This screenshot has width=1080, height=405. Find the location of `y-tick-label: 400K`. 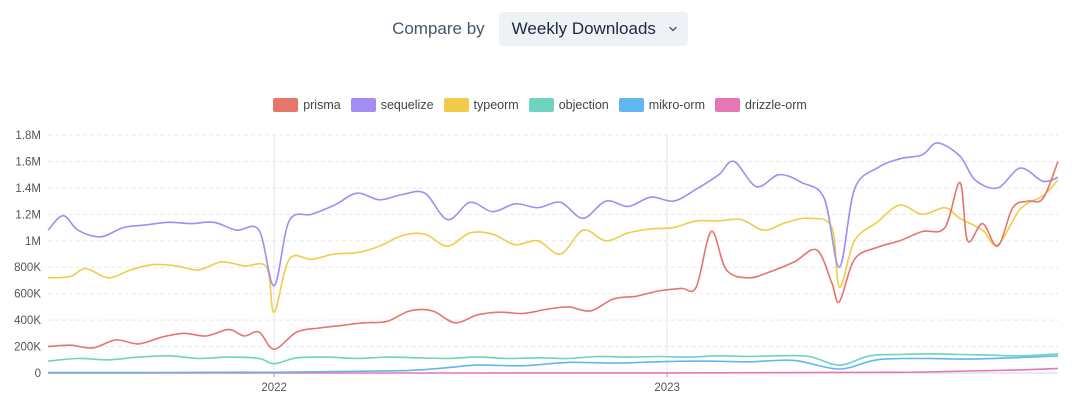

y-tick-label: 400K is located at coordinates (27, 321).